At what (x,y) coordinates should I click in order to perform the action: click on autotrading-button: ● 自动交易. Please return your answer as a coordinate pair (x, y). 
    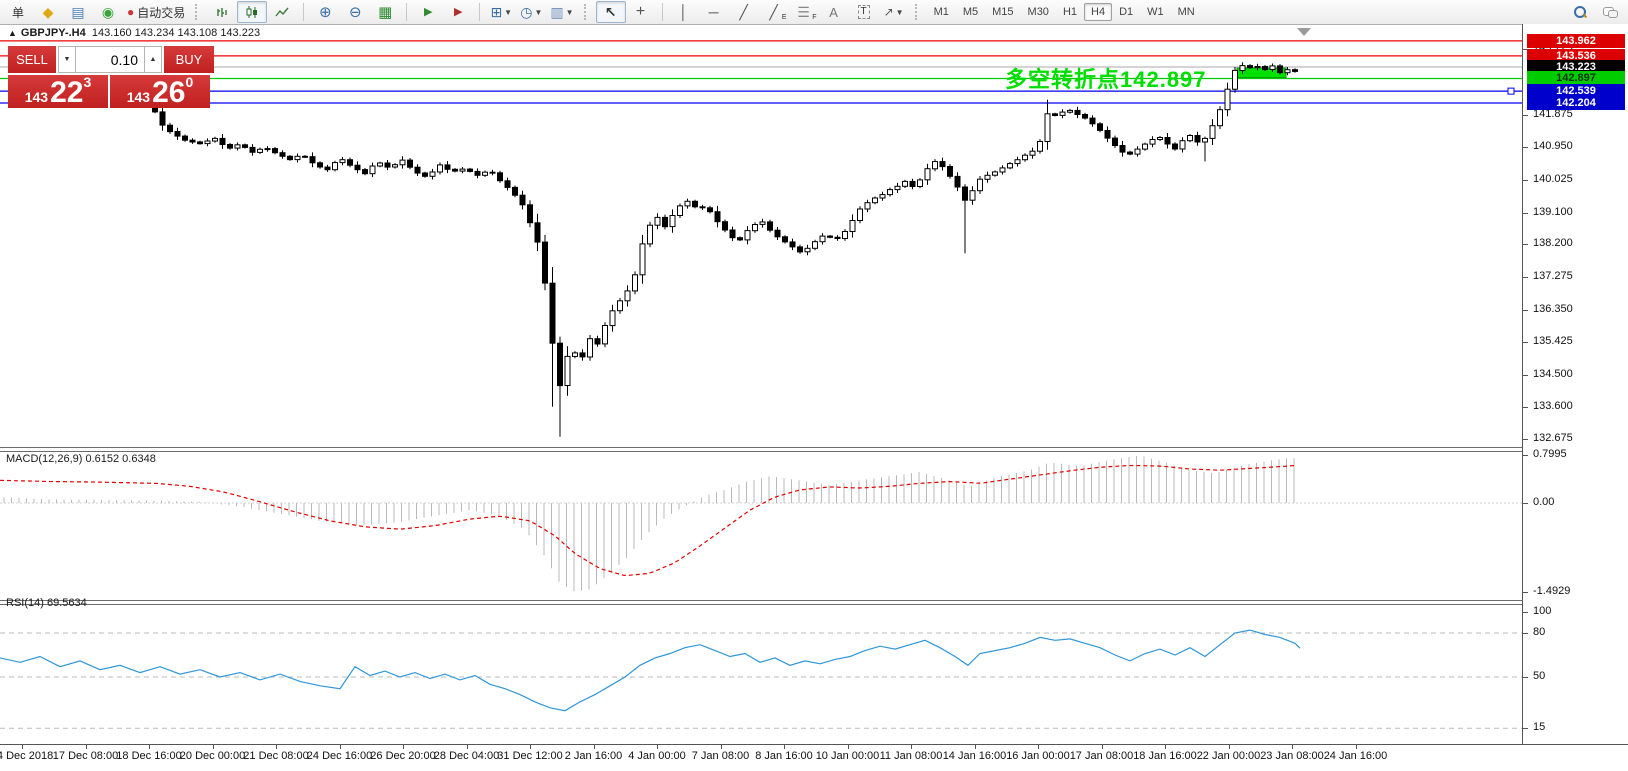
    Looking at the image, I should click on (156, 12).